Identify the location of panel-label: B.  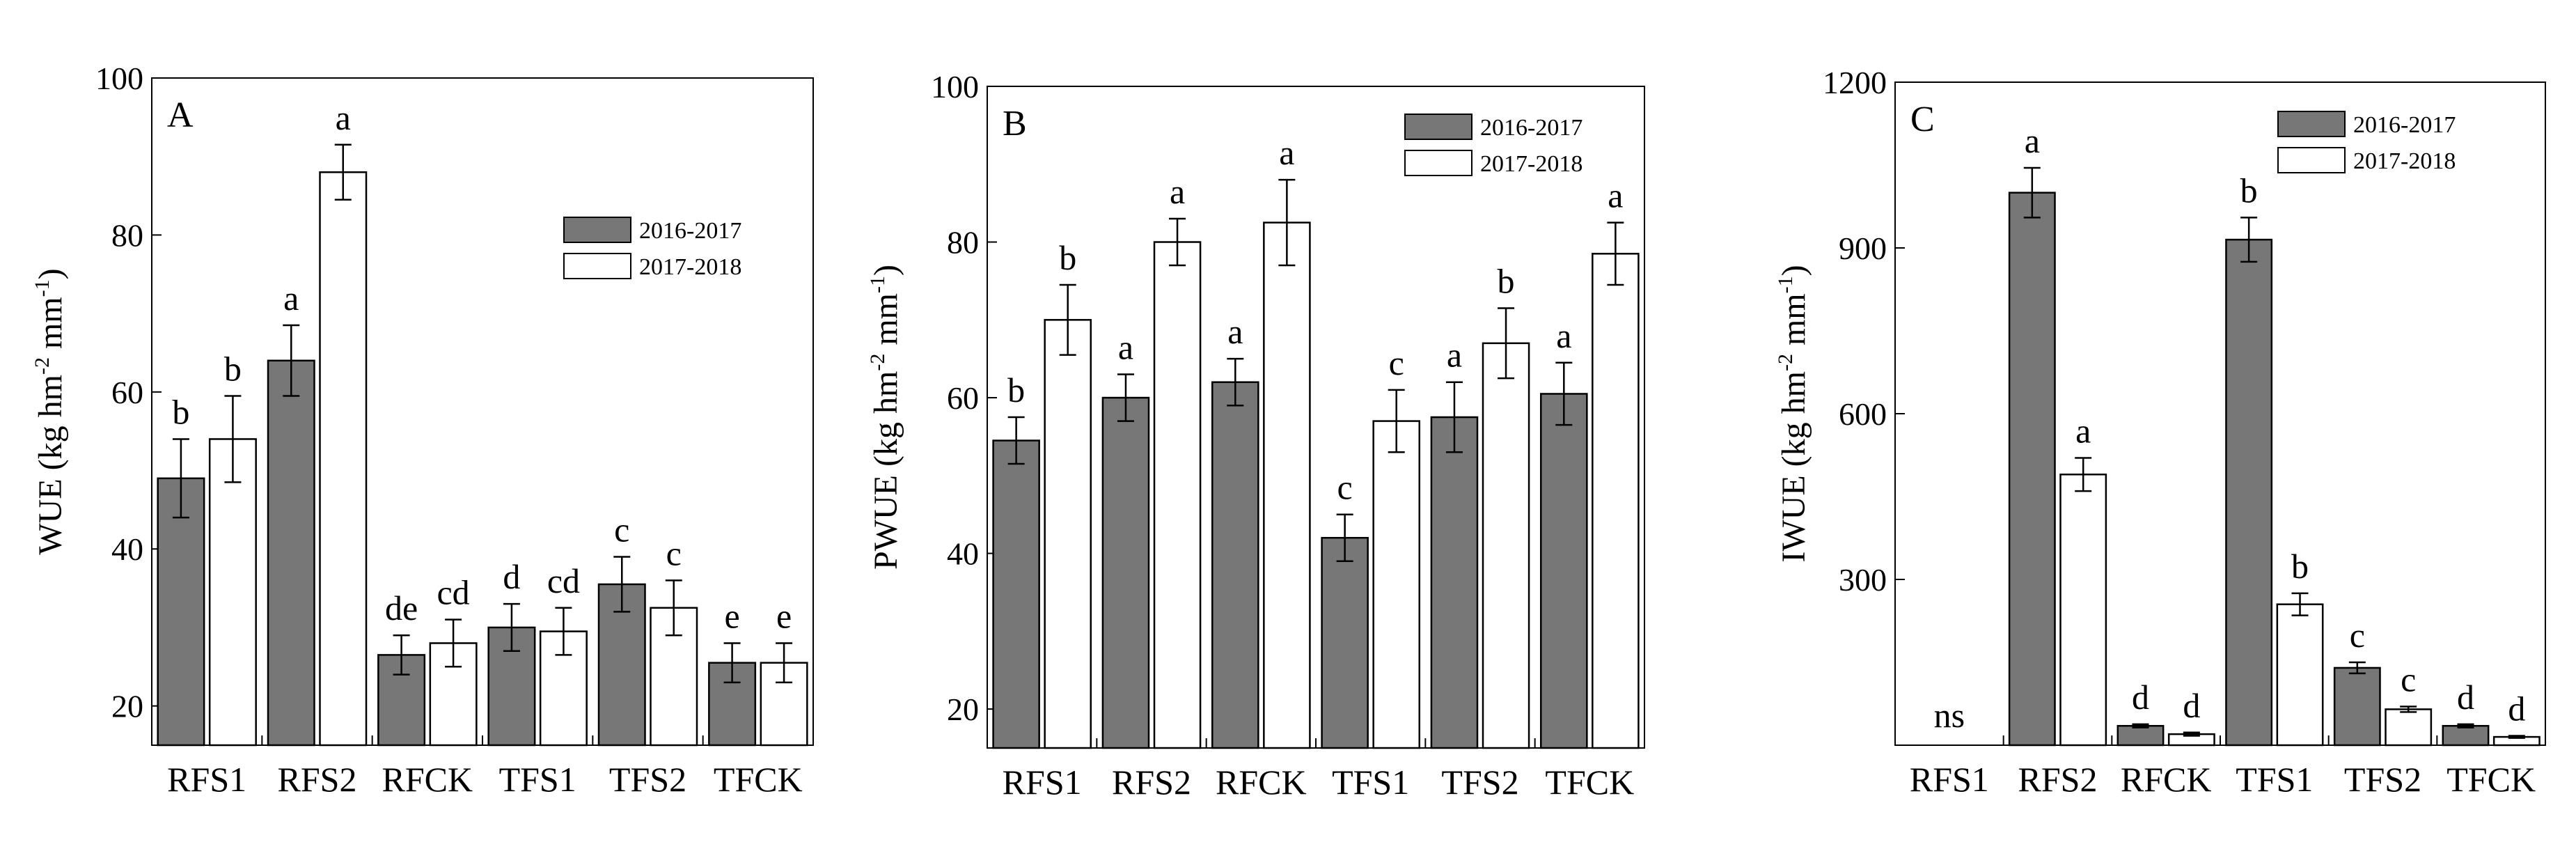
(1015, 124).